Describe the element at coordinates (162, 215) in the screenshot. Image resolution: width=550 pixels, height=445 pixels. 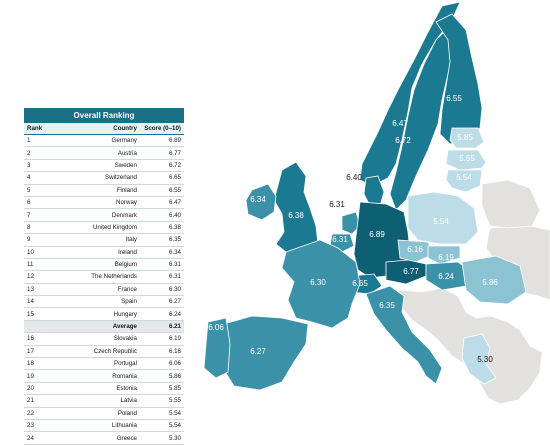
I see `cell-score: 6.40` at that location.